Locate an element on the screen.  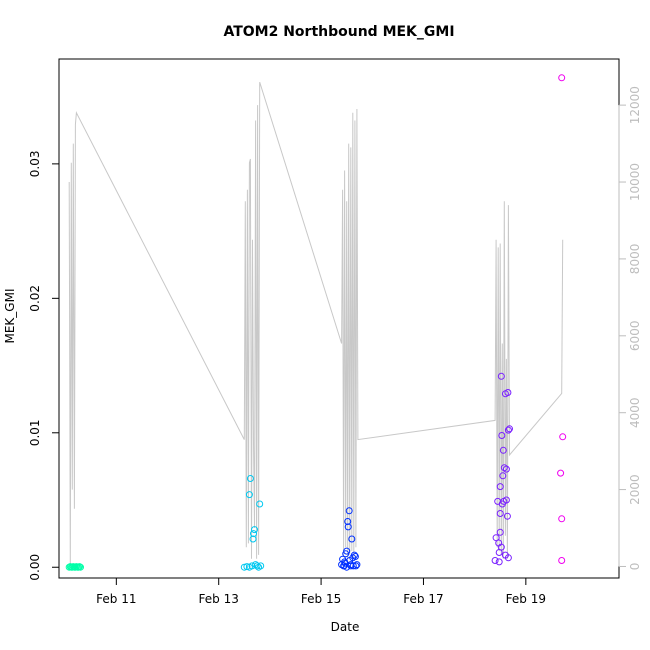
x-axis-label: Date is located at coordinates (345, 627).